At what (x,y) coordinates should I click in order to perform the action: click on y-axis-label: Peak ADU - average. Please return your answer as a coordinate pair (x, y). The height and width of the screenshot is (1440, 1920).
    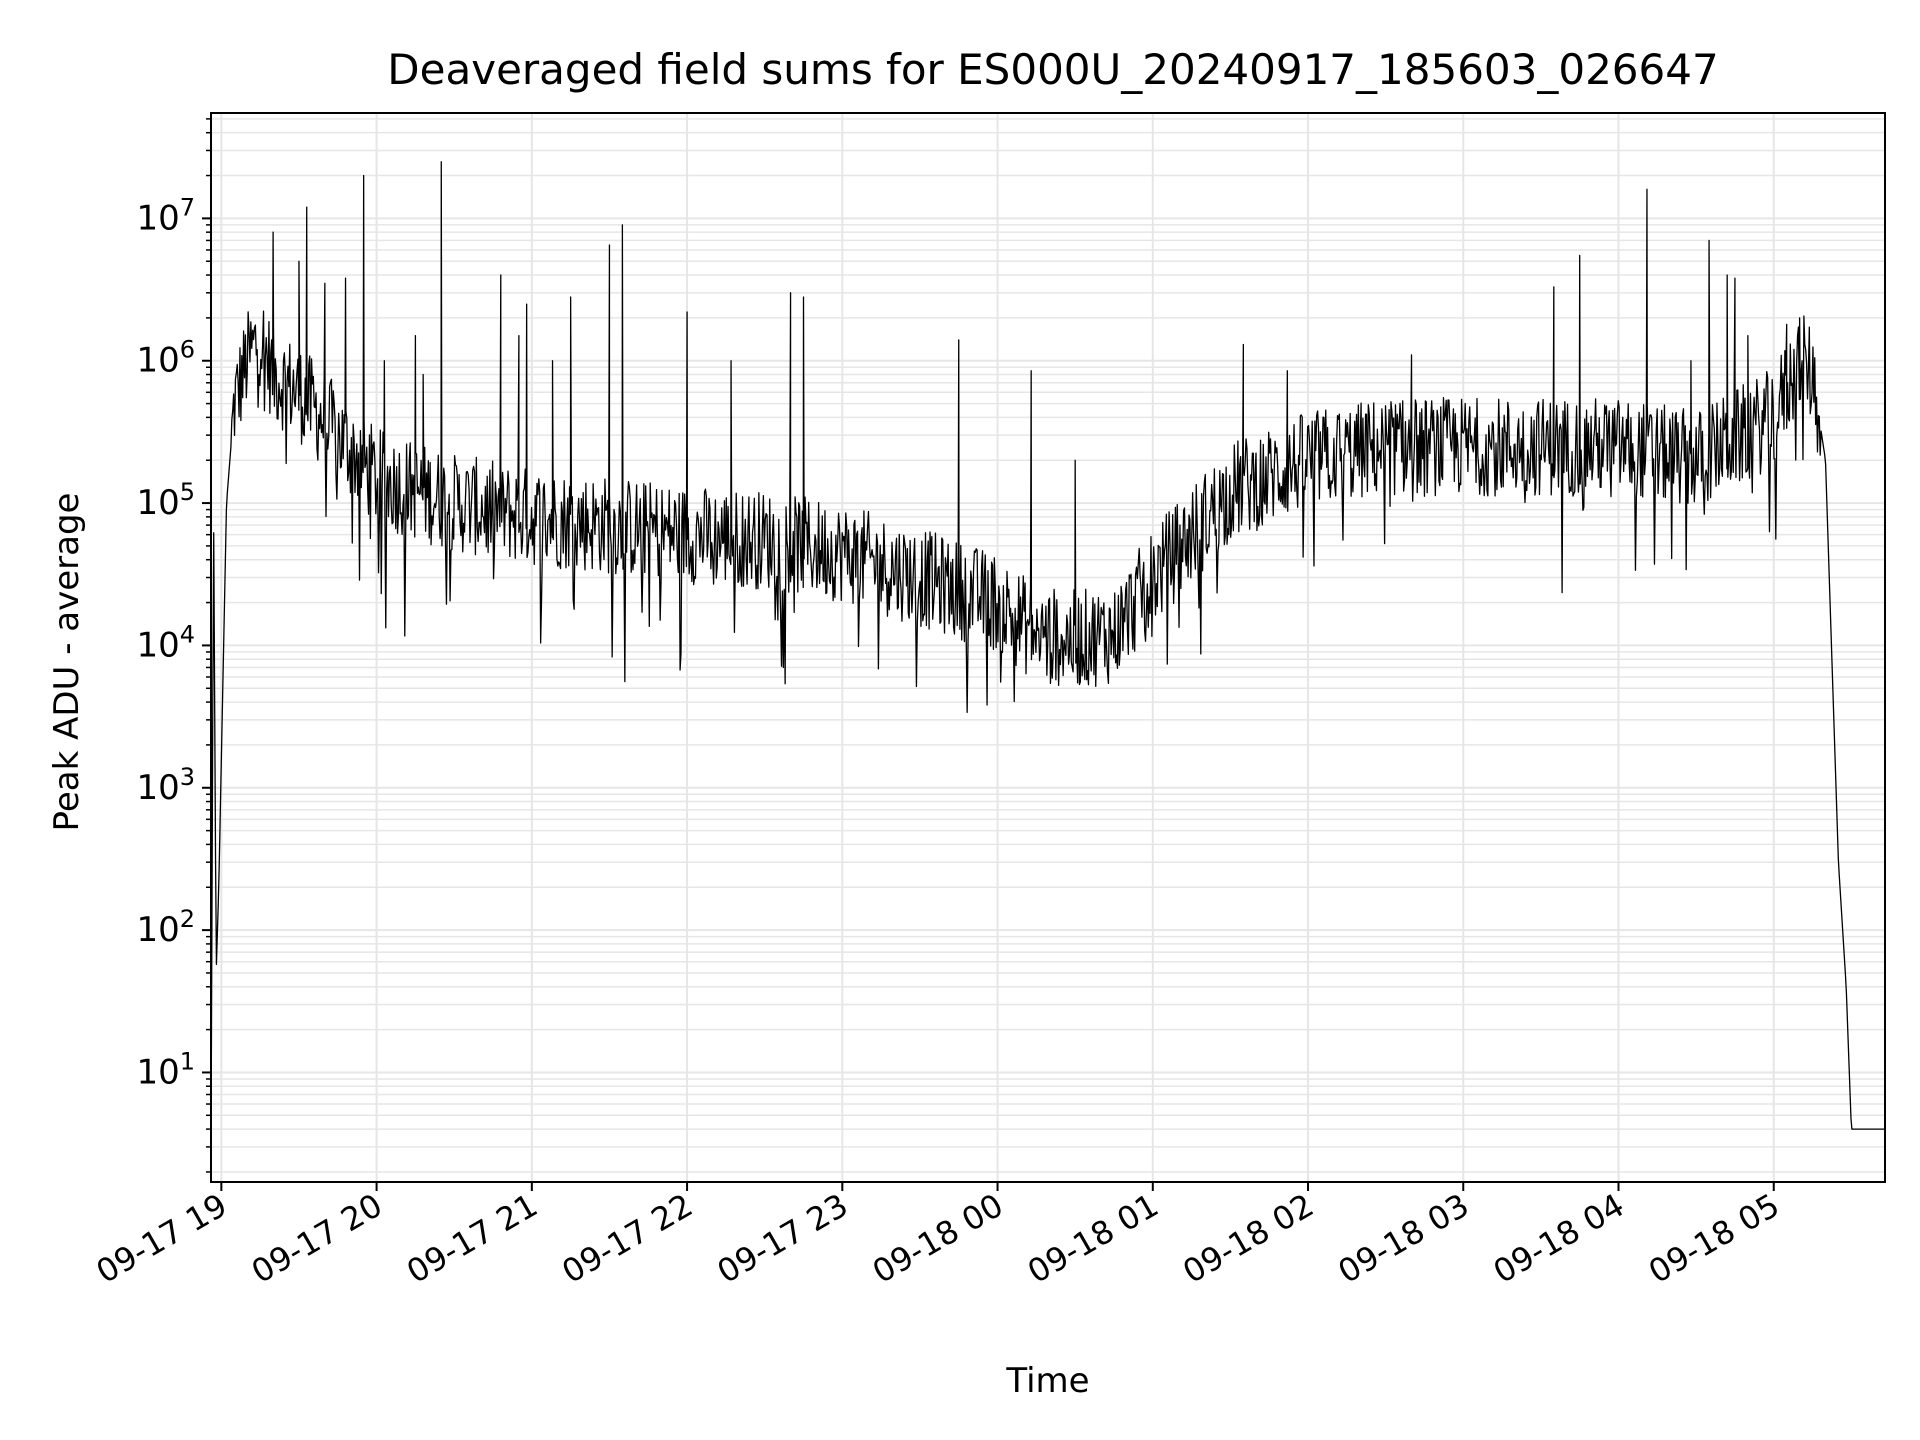
    Looking at the image, I should click on (67, 662).